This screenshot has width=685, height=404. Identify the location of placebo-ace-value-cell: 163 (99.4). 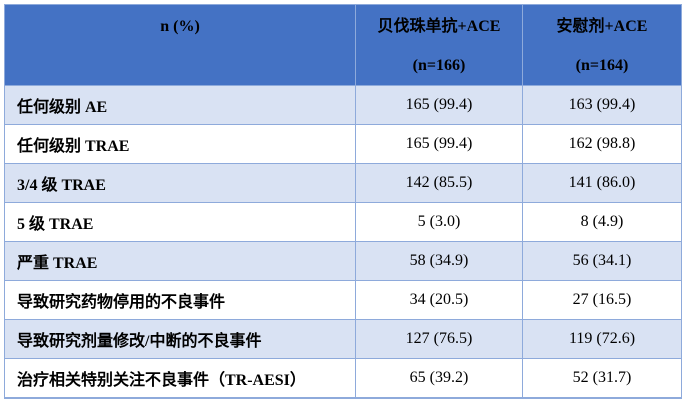
(602, 105).